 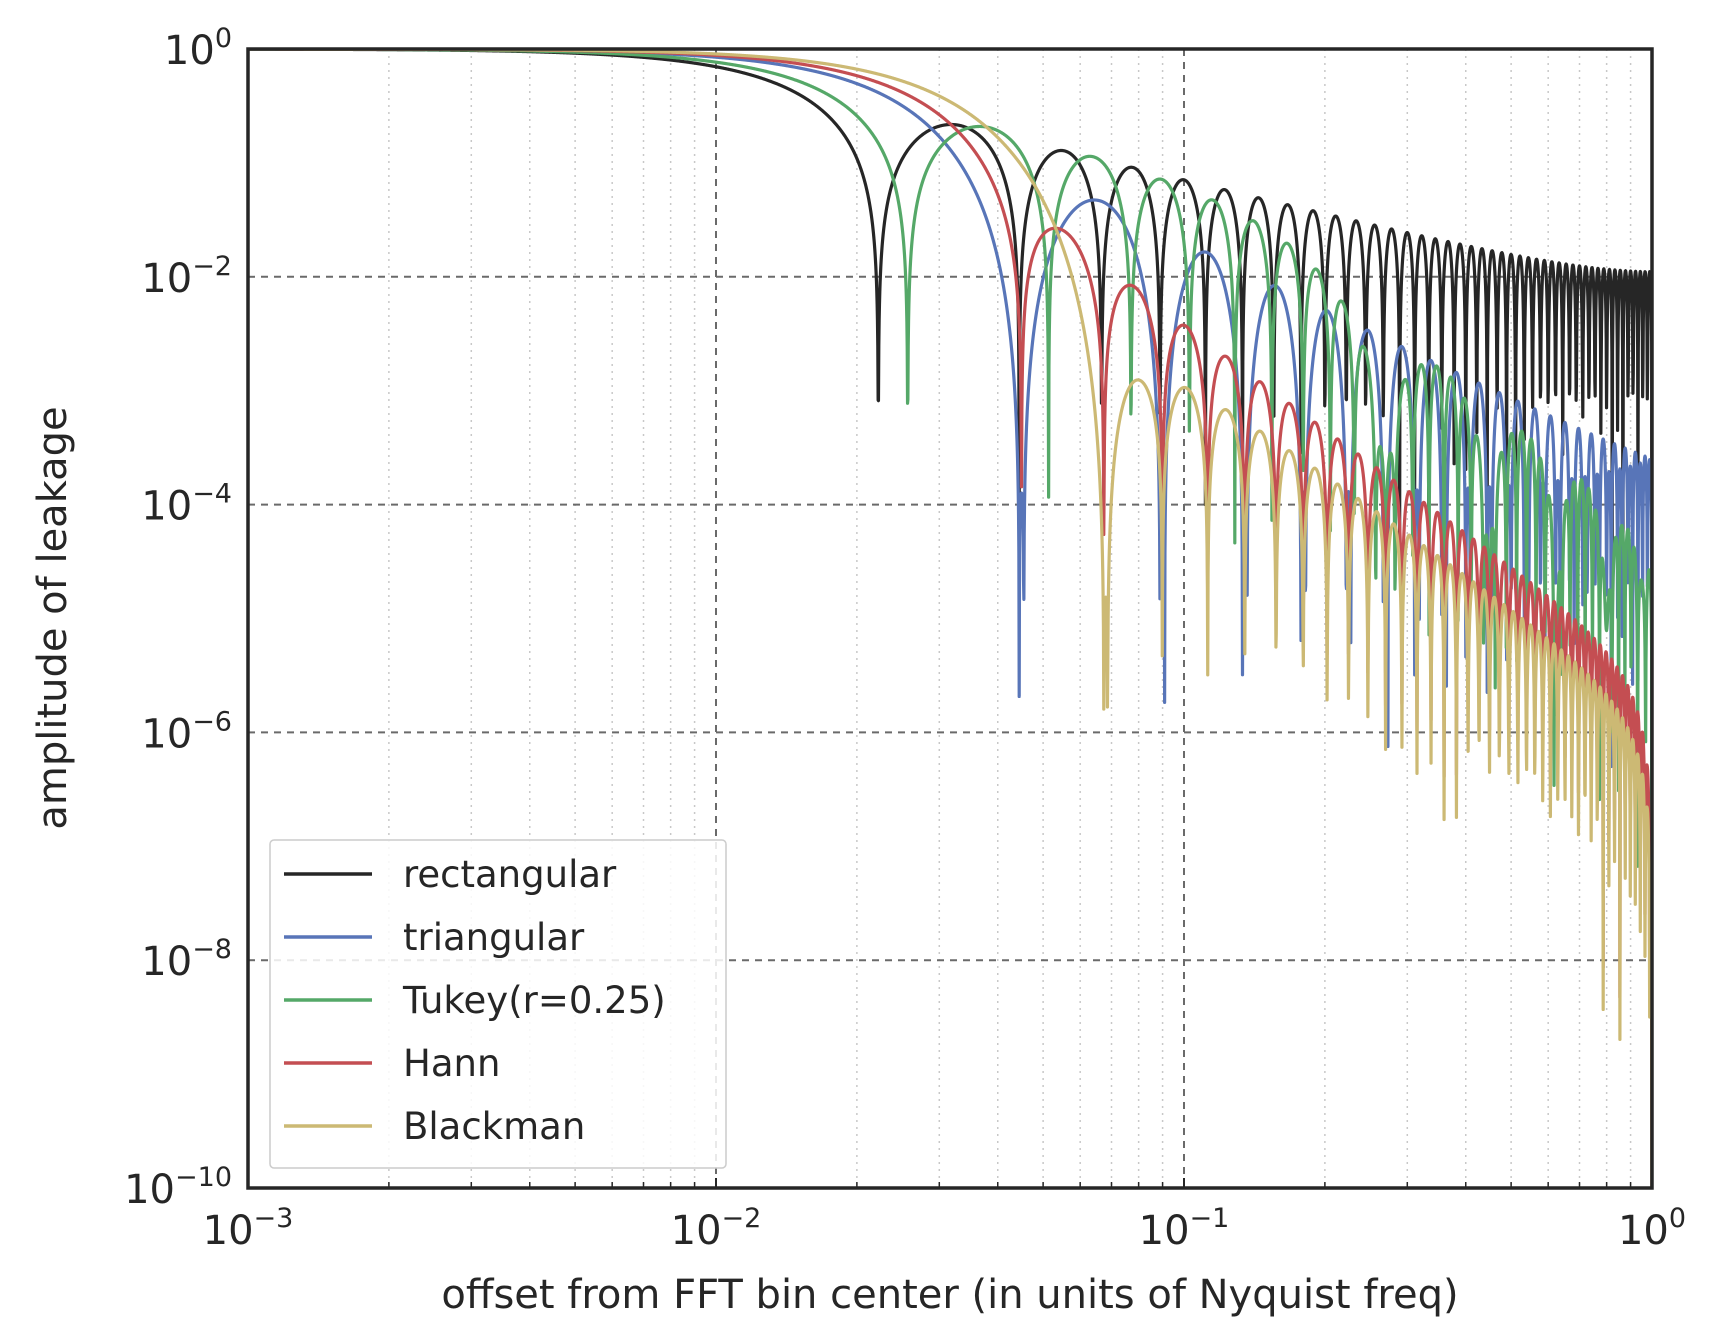 I want to click on y-tick-label: 10⁻⁶, so click(x=186, y=731).